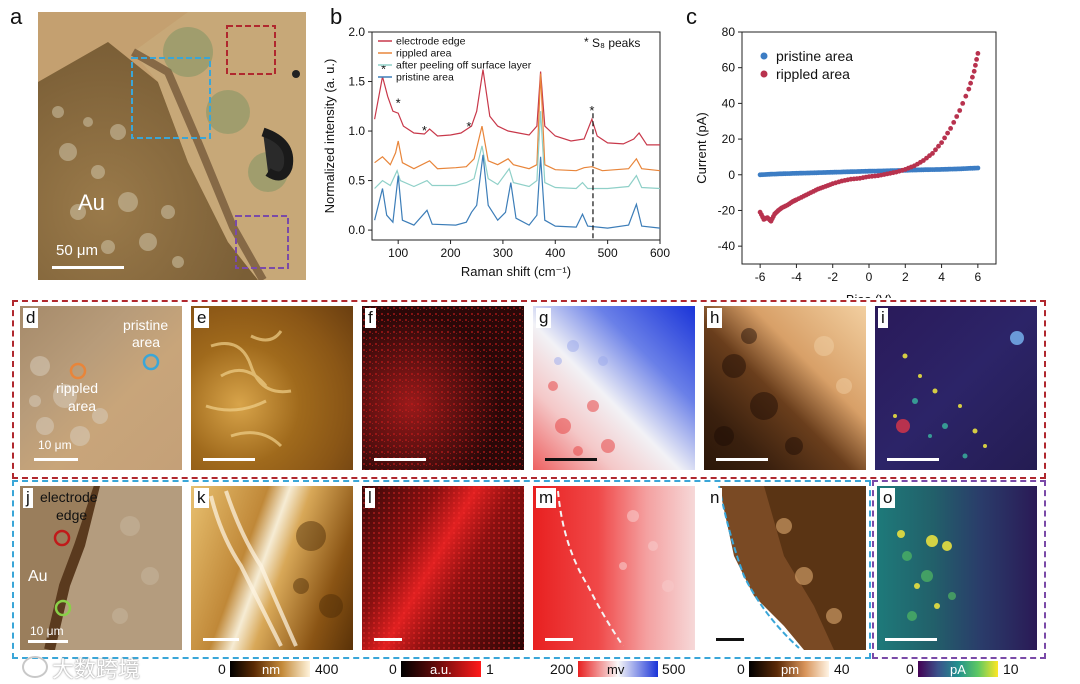 This screenshot has width=1080, height=684. I want to click on x-tick-label: 600, so click(660, 253).